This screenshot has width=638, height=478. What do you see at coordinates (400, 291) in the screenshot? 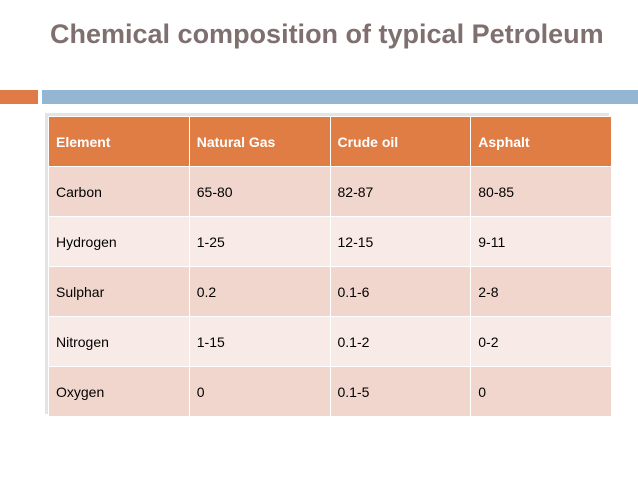
I see `table-cell: 0.1-6` at bounding box center [400, 291].